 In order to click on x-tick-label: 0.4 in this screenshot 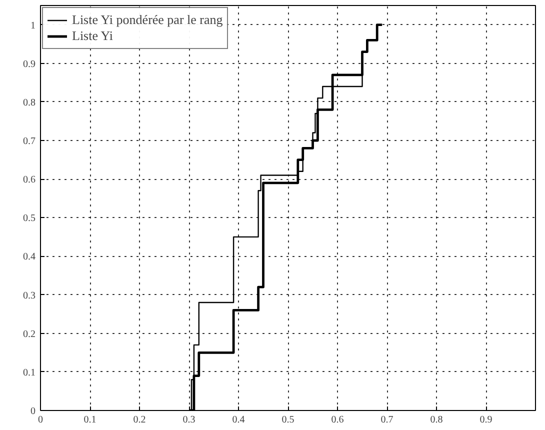, I will do `click(238, 420)`.